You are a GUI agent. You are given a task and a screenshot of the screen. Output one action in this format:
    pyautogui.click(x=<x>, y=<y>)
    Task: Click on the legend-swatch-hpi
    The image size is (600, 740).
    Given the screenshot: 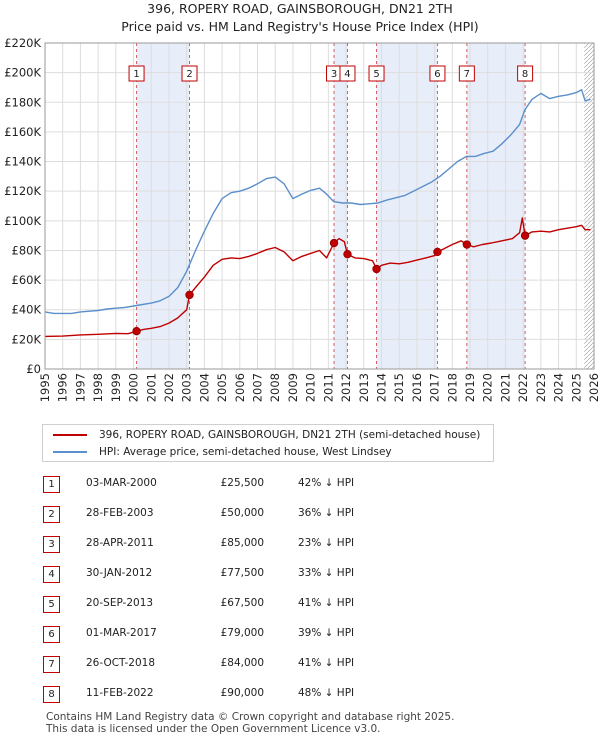 What is the action you would take?
    pyautogui.click(x=70, y=452)
    